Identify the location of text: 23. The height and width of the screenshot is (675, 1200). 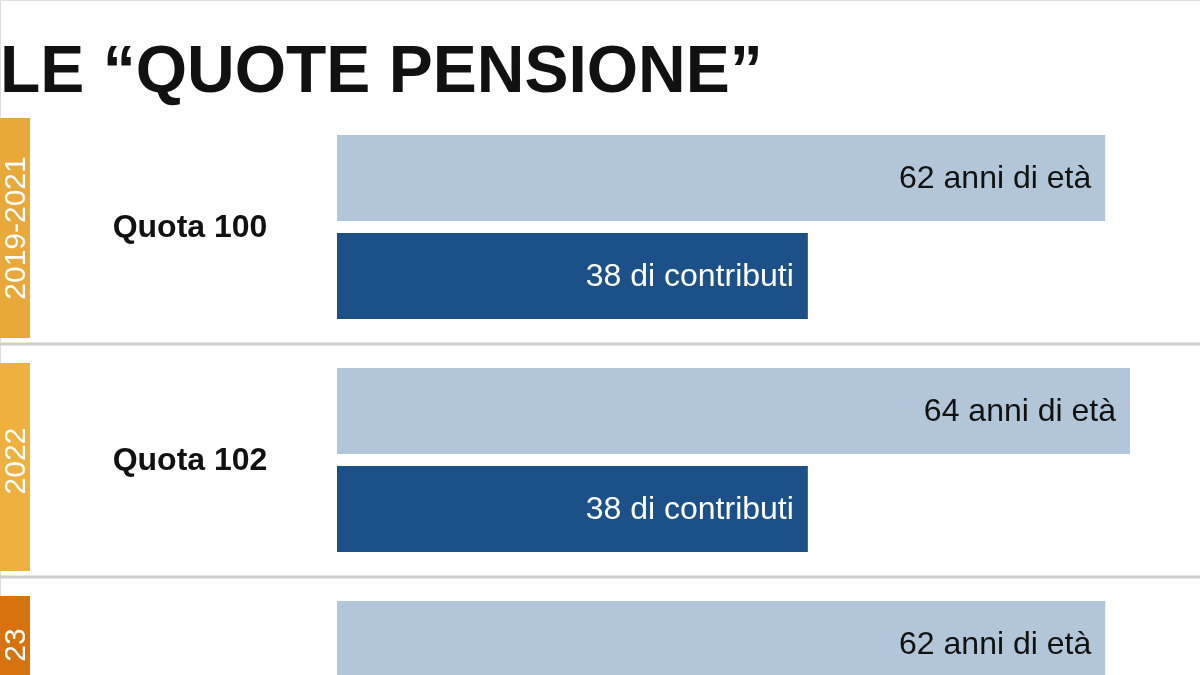
(15, 645).